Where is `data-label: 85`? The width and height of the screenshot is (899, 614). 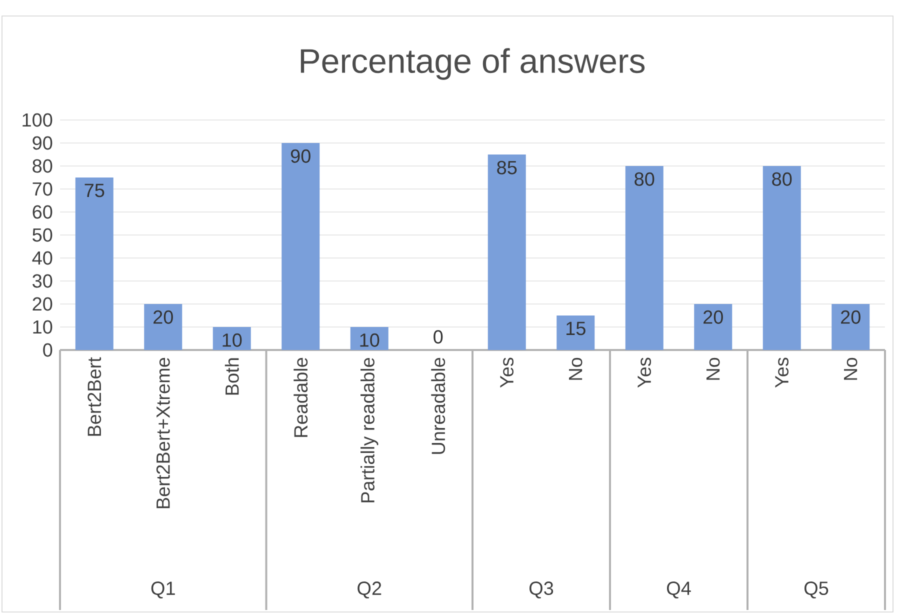 data-label: 85 is located at coordinates (507, 167).